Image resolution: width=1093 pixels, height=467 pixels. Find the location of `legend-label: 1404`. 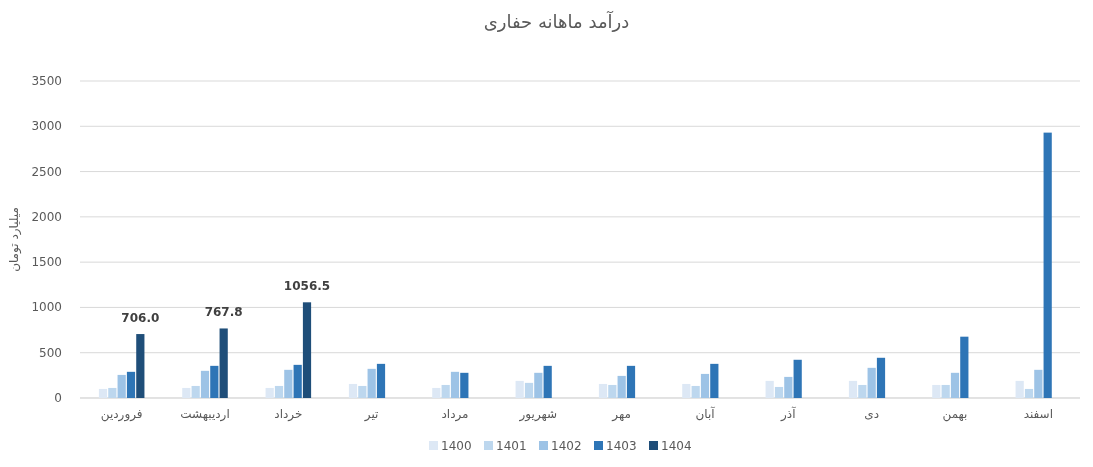

legend-label: 1404 is located at coordinates (676, 446).